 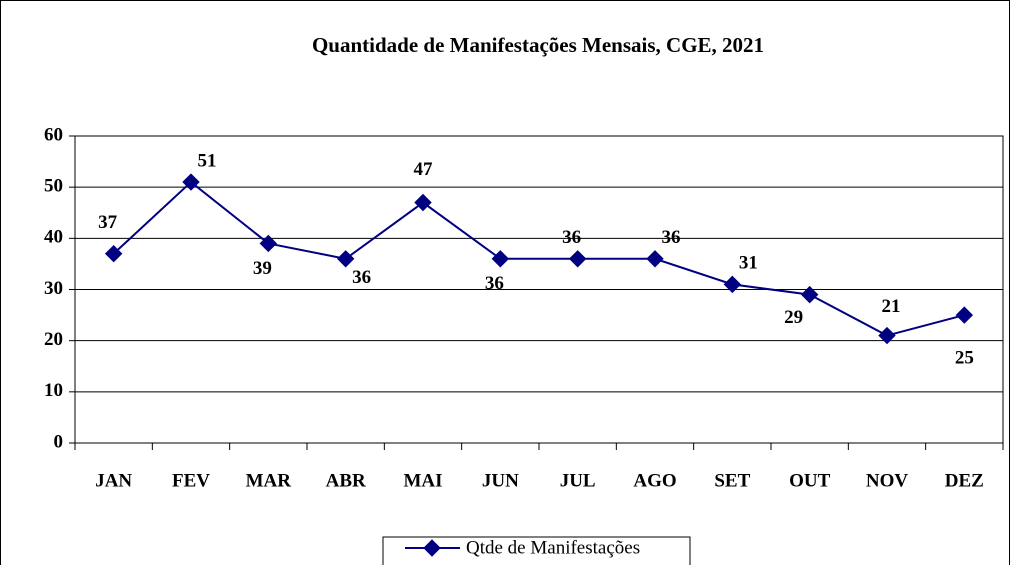 I want to click on data-label: 47, so click(x=424, y=169).